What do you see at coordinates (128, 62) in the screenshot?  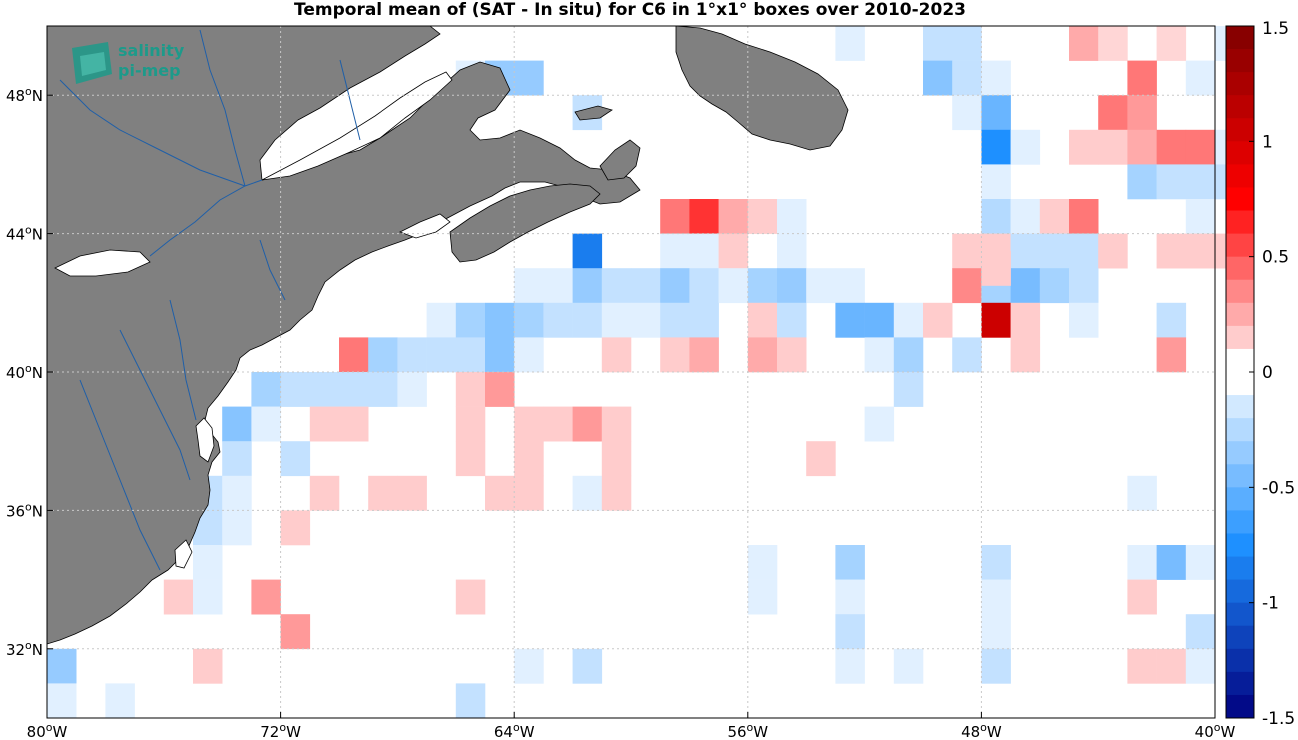 I see `salinity-pi-mep-logo: salinity pi-mep` at bounding box center [128, 62].